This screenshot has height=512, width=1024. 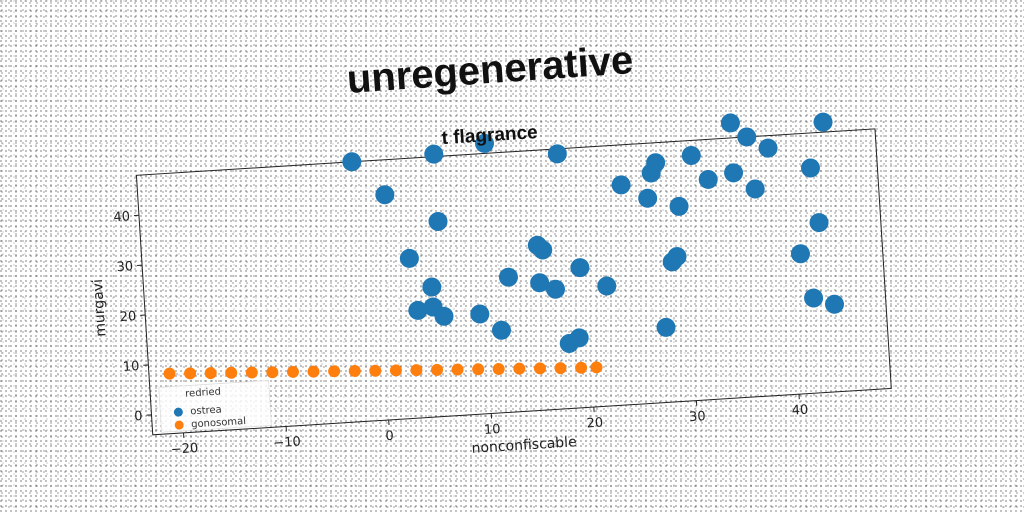 I want to click on x-tick-label: 30, so click(x=697, y=417).